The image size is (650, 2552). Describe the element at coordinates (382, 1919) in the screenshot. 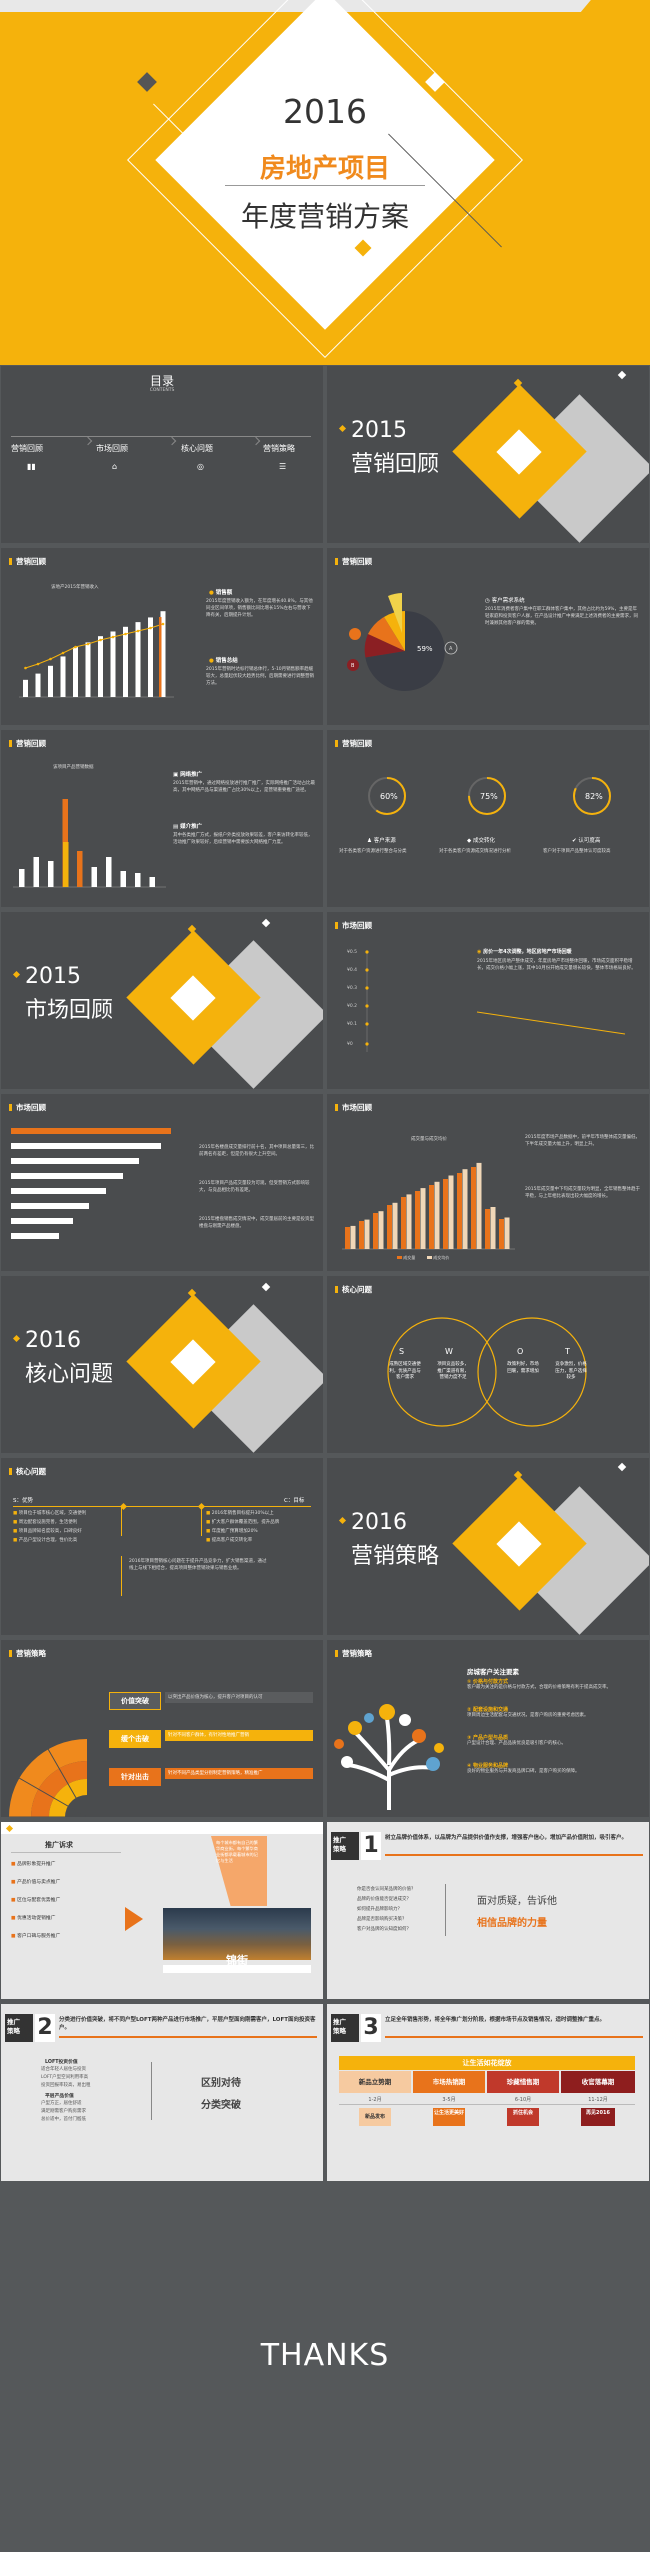

I see `question-text: 品牌是否影响购买决策？` at that location.